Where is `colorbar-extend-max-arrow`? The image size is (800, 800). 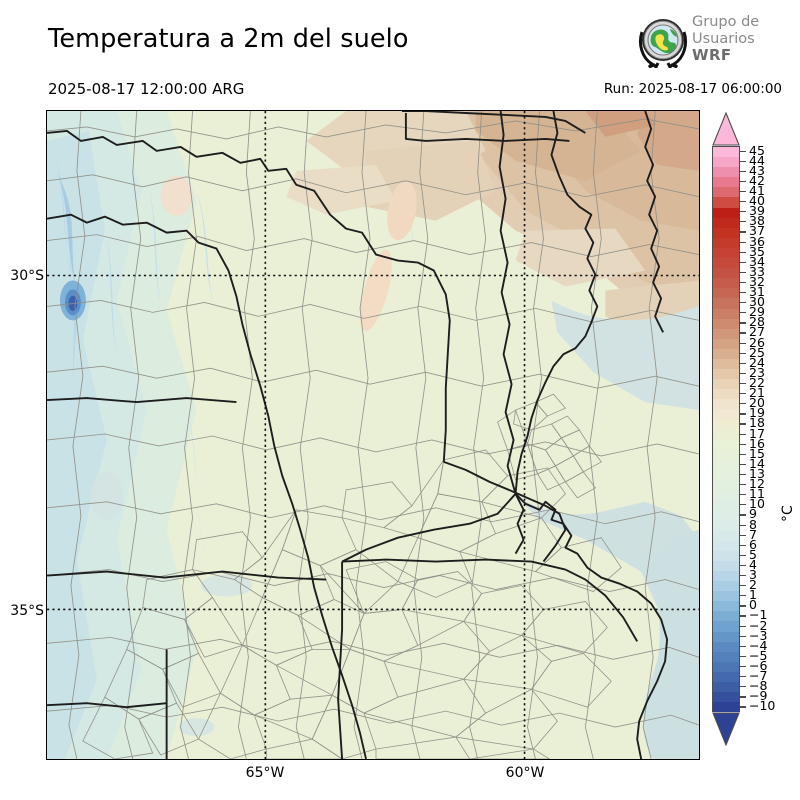 colorbar-extend-max-arrow is located at coordinates (726, 129).